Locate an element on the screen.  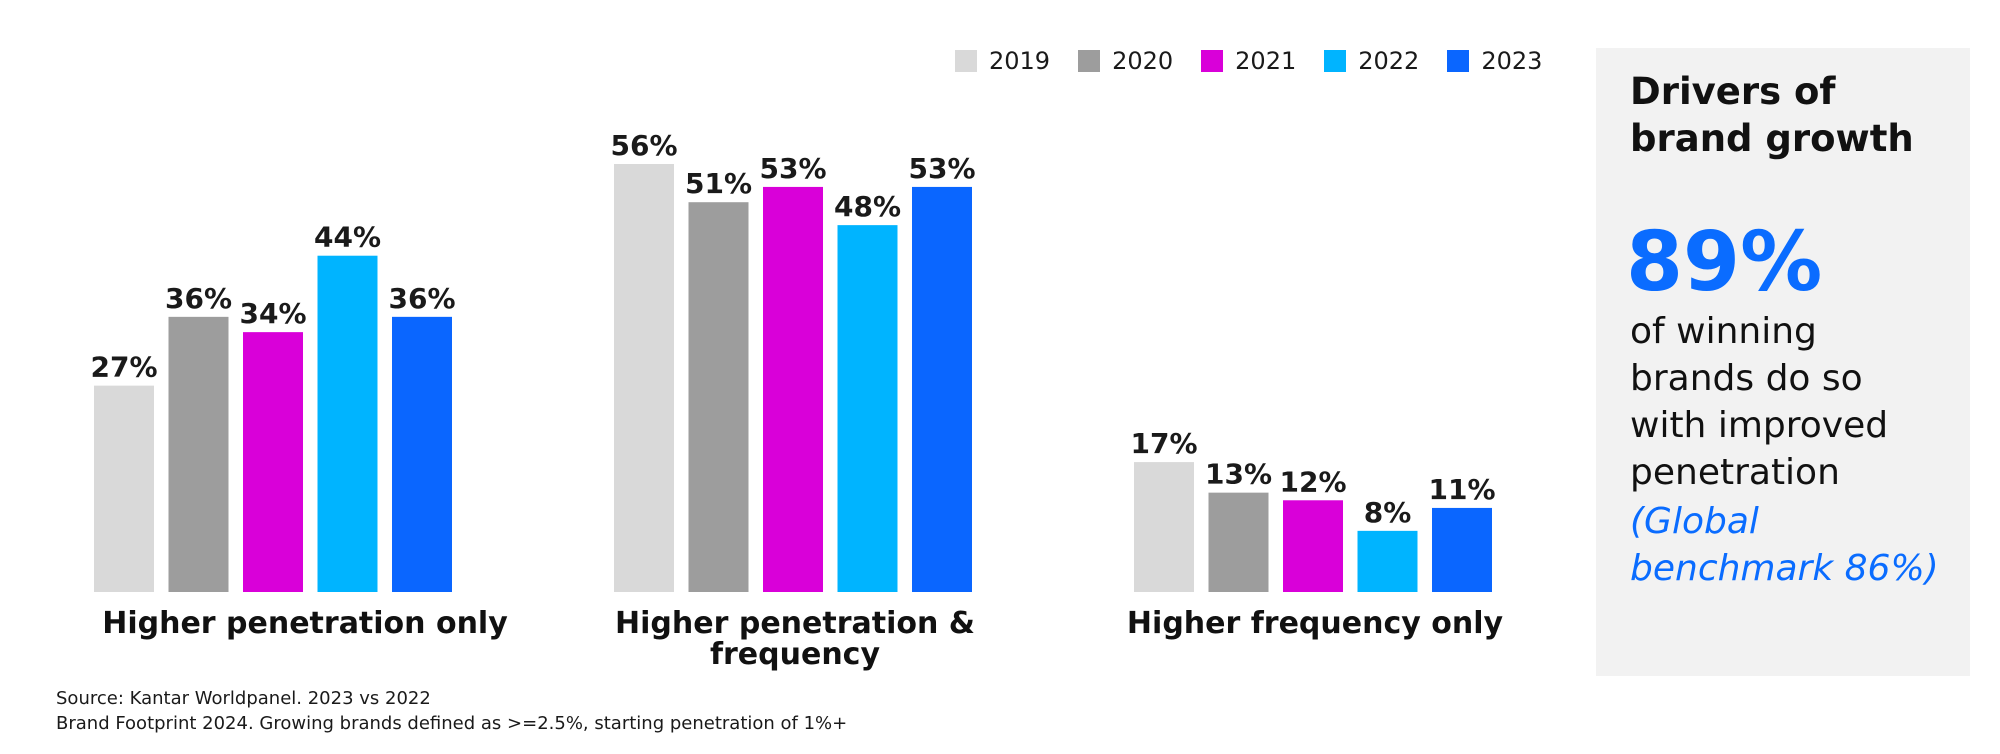
panel-title: Drivers of brand growth is located at coordinates (1772, 115).